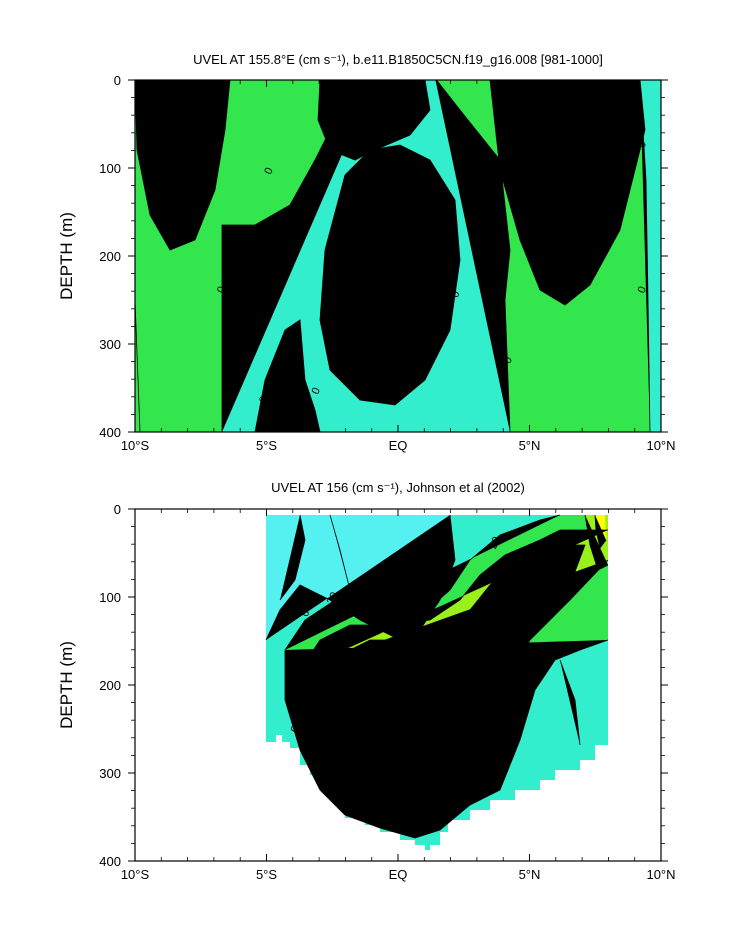 The width and height of the screenshot is (733, 945). What do you see at coordinates (110, 344) in the screenshot?
I see `top-y-tick-label: 300` at bounding box center [110, 344].